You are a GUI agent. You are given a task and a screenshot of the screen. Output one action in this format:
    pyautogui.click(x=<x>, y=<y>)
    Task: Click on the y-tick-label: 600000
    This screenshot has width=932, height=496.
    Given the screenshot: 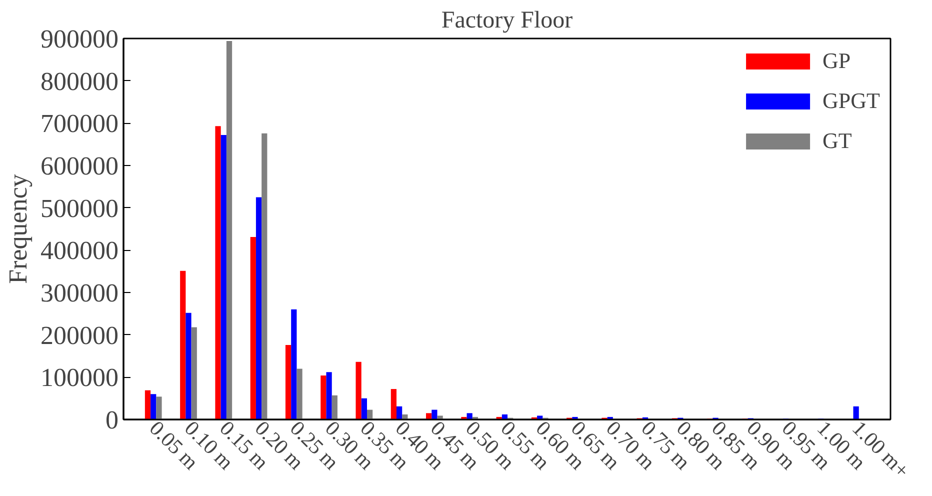 What is the action you would take?
    pyautogui.click(x=79, y=166)
    